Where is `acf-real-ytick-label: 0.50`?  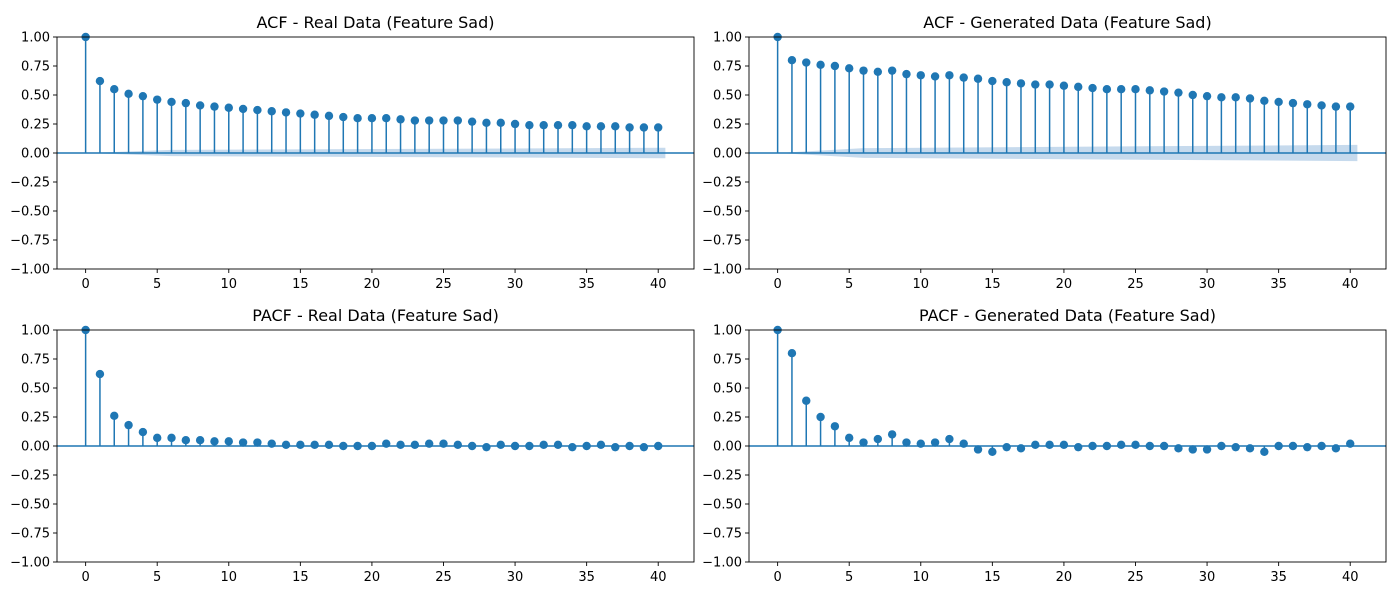
acf-real-ytick-label: 0.50 is located at coordinates (35, 96).